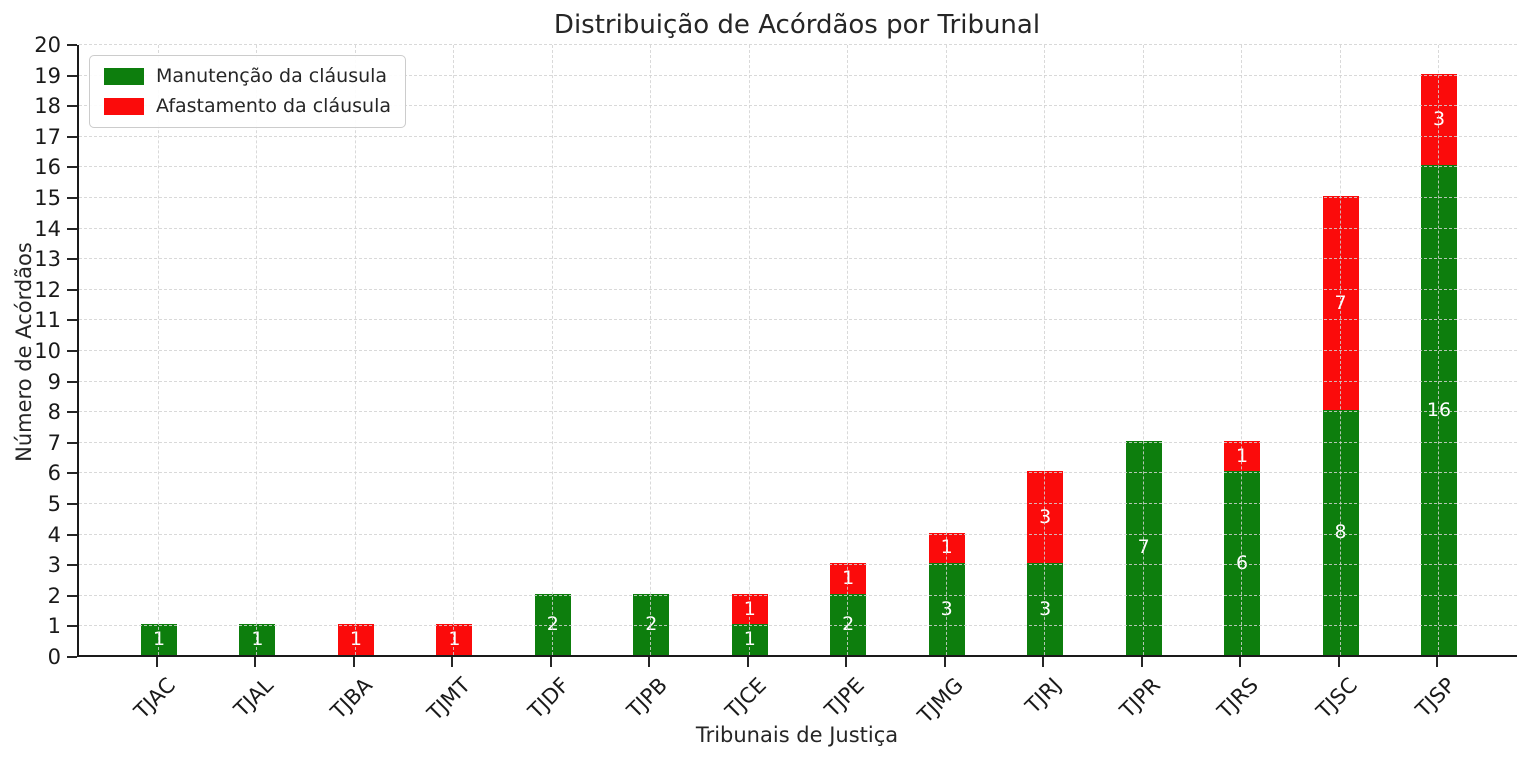  What do you see at coordinates (47, 136) in the screenshot?
I see `y-axis-tick-label: 17` at bounding box center [47, 136].